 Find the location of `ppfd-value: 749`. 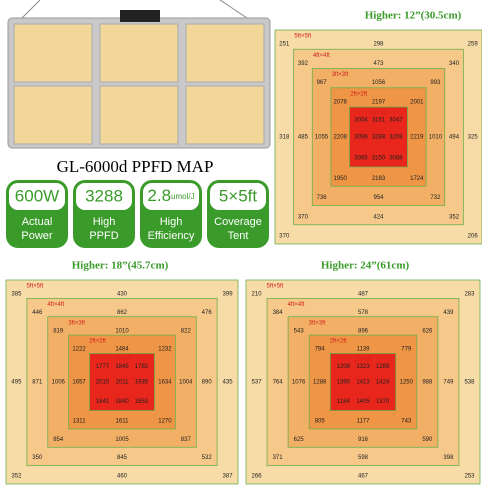

ppfd-value: 749 is located at coordinates (448, 383).